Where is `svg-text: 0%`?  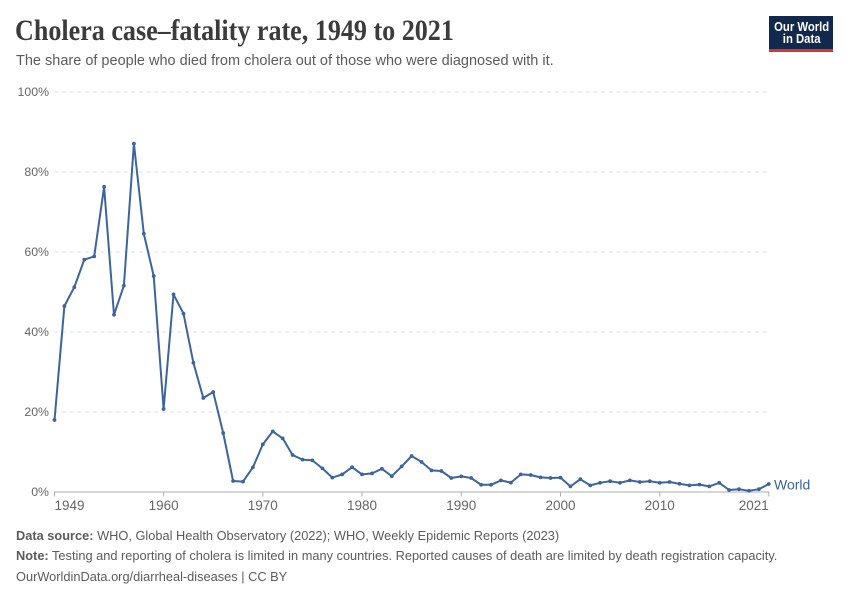 svg-text: 0% is located at coordinates (40, 492).